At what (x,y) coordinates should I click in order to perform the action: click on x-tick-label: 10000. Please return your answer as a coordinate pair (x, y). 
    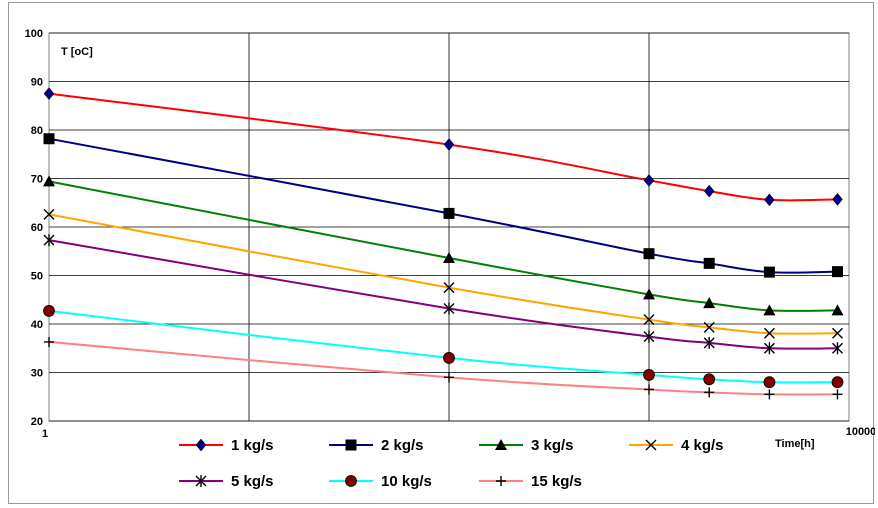
    Looking at the image, I should click on (860, 432).